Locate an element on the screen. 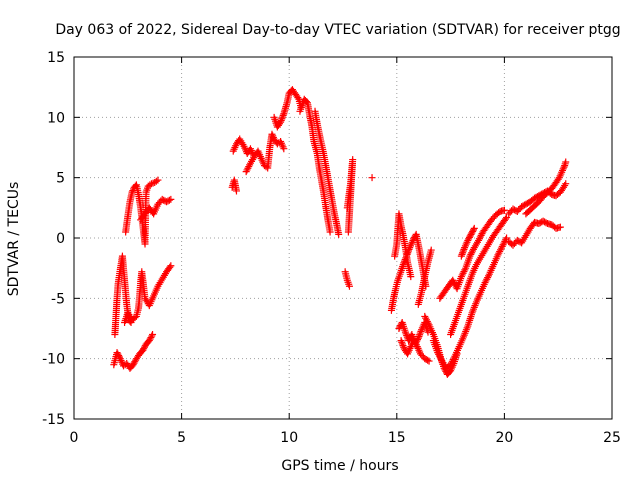 The width and height of the screenshot is (640, 480). y-tick-label: -15 is located at coordinates (53, 420).